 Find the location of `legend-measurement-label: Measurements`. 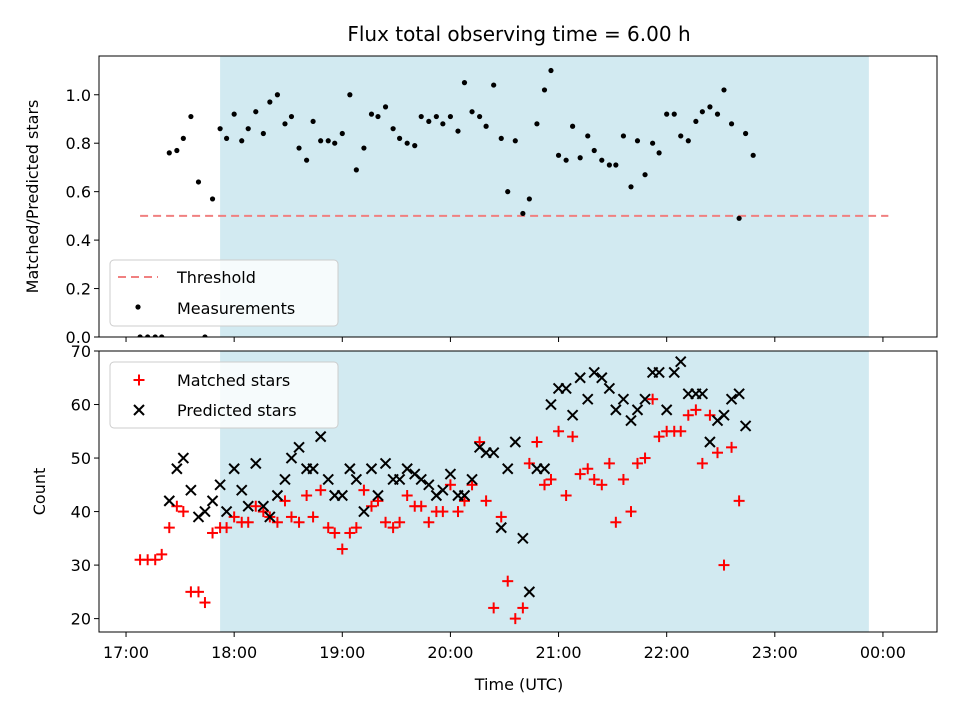

legend-measurement-label: Measurements is located at coordinates (236, 308).